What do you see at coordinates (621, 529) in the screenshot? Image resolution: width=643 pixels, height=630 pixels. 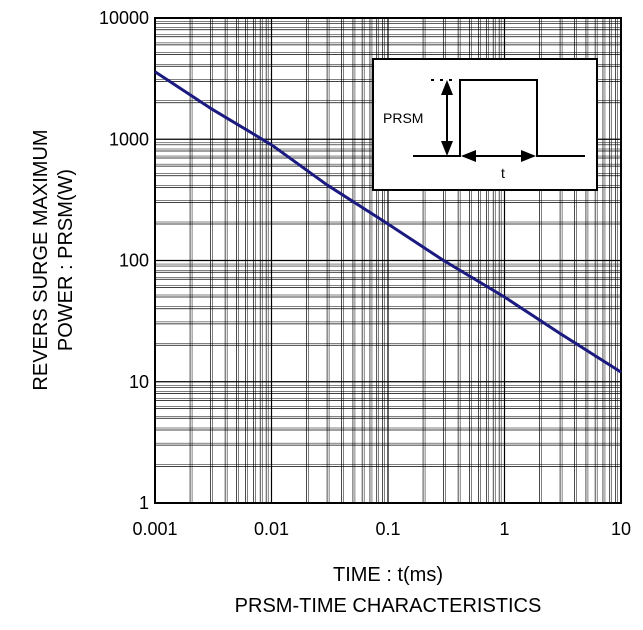 I see `x-tick-label: 10` at bounding box center [621, 529].